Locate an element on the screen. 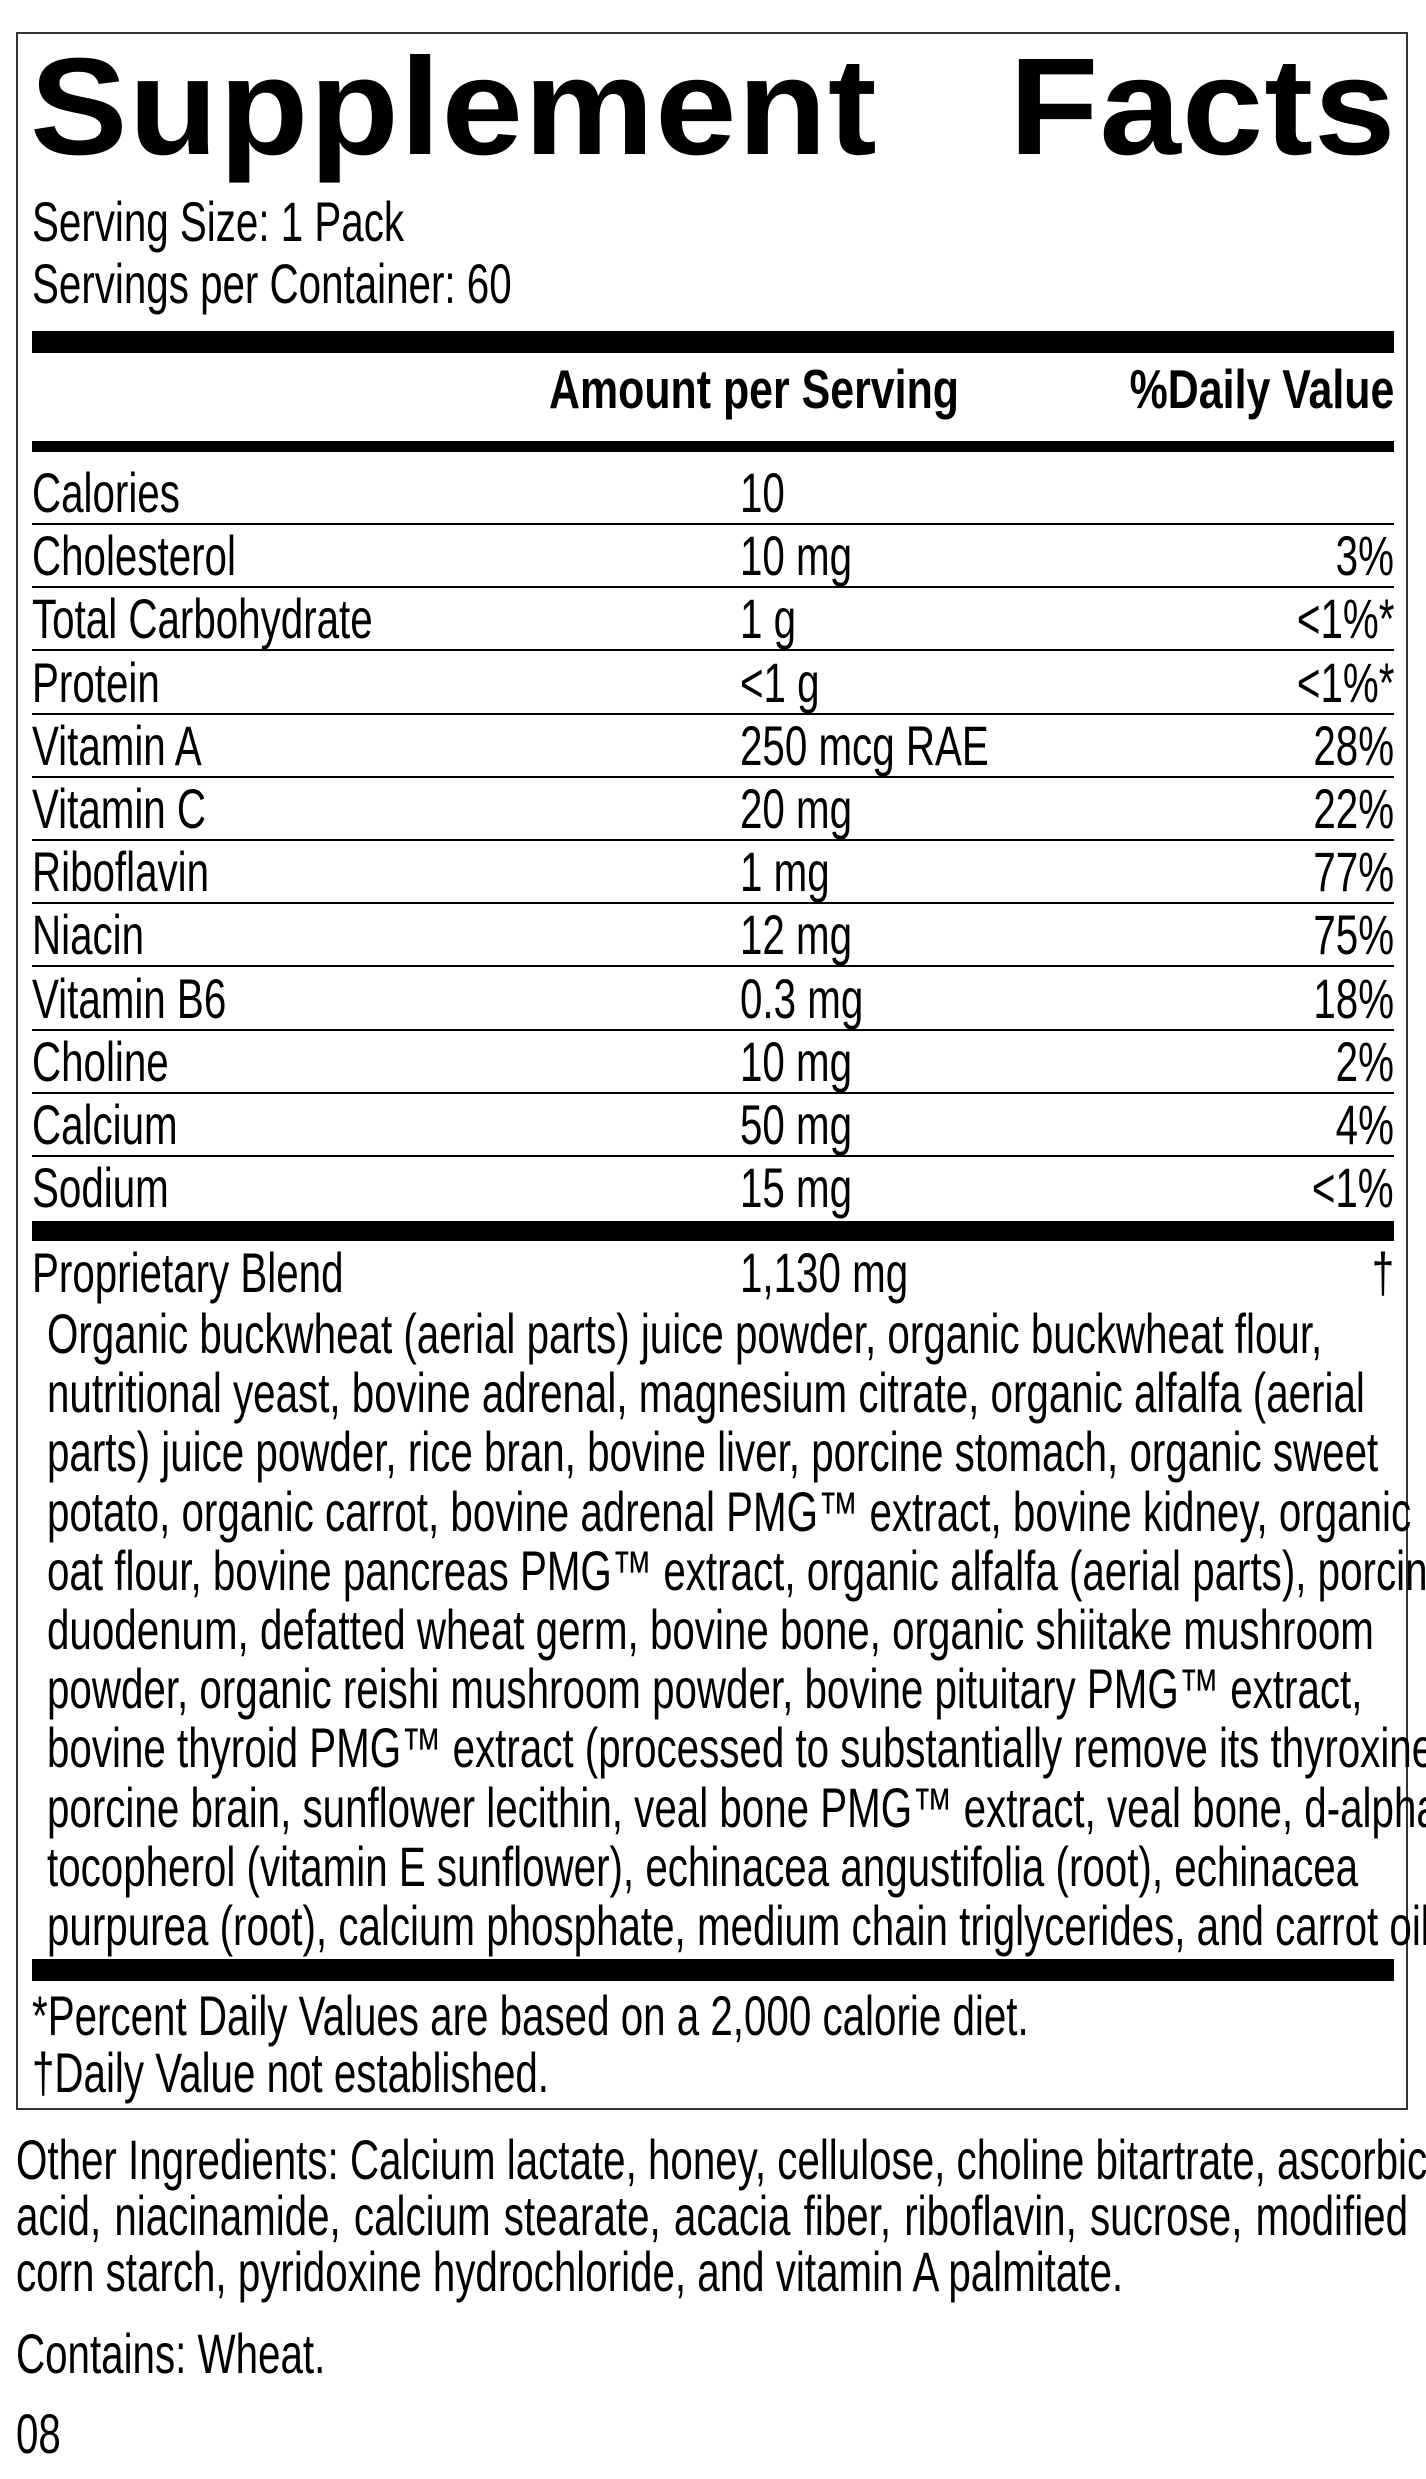  label-code: 08 is located at coordinates (38, 2433).